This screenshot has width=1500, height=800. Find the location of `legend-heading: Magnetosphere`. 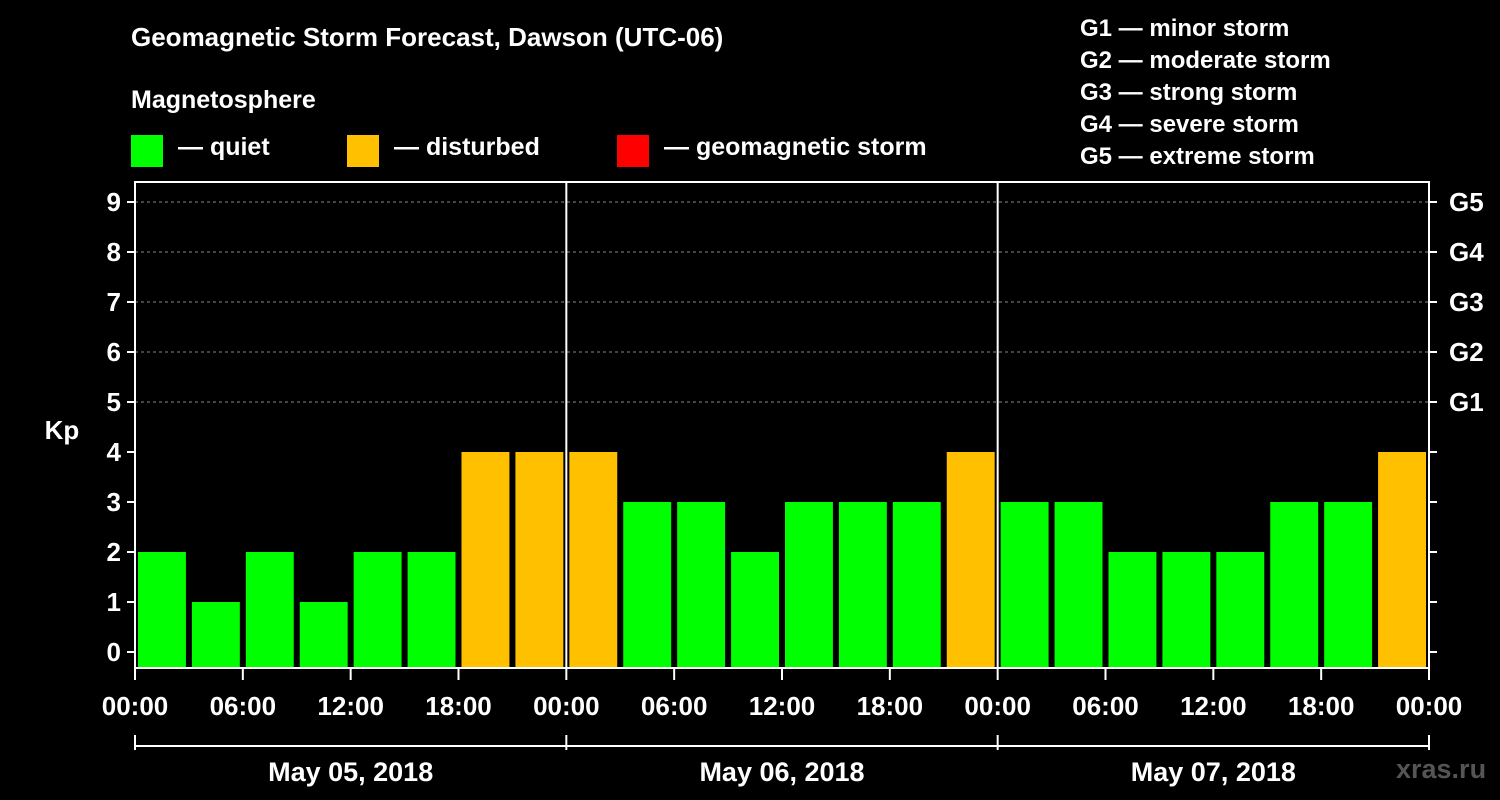

legend-heading: Magnetosphere is located at coordinates (223, 100).